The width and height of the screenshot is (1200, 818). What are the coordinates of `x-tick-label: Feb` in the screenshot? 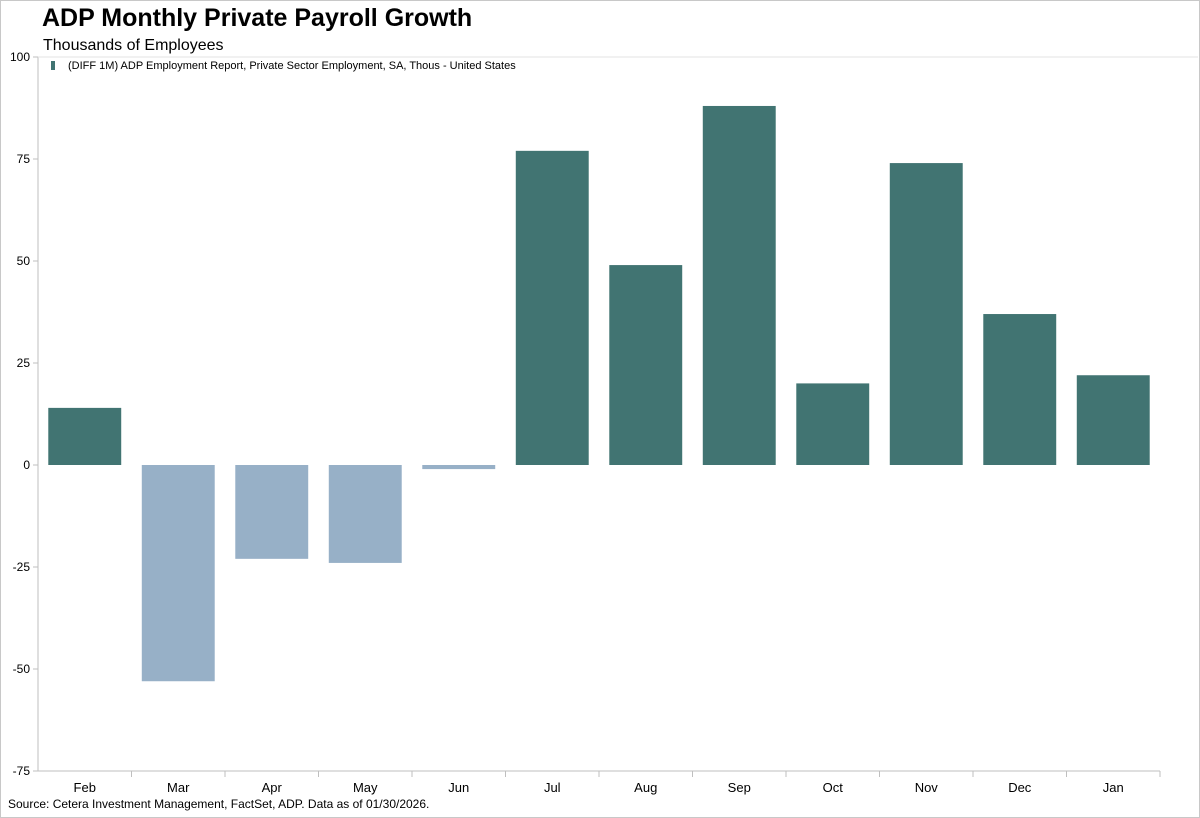 It's located at (85, 787).